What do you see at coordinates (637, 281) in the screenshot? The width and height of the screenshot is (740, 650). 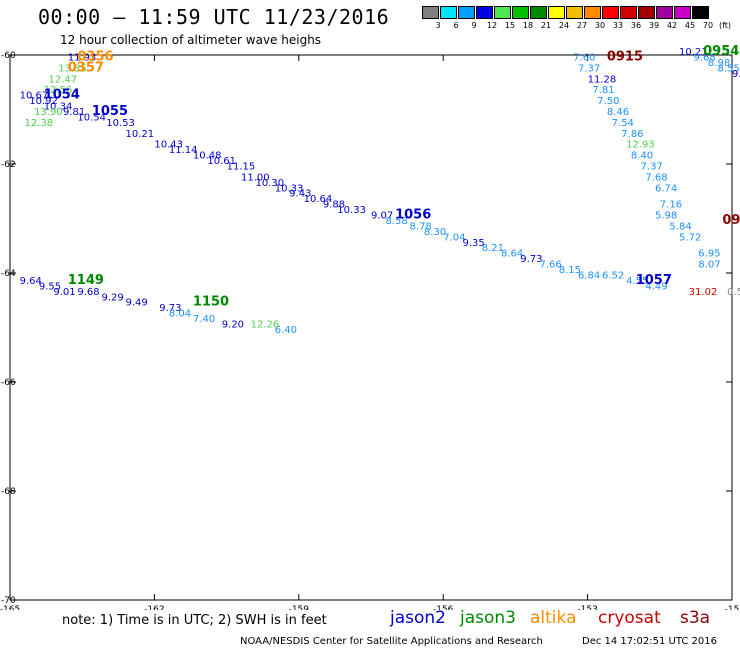 I see `swh-value-label: 4.55` at bounding box center [637, 281].